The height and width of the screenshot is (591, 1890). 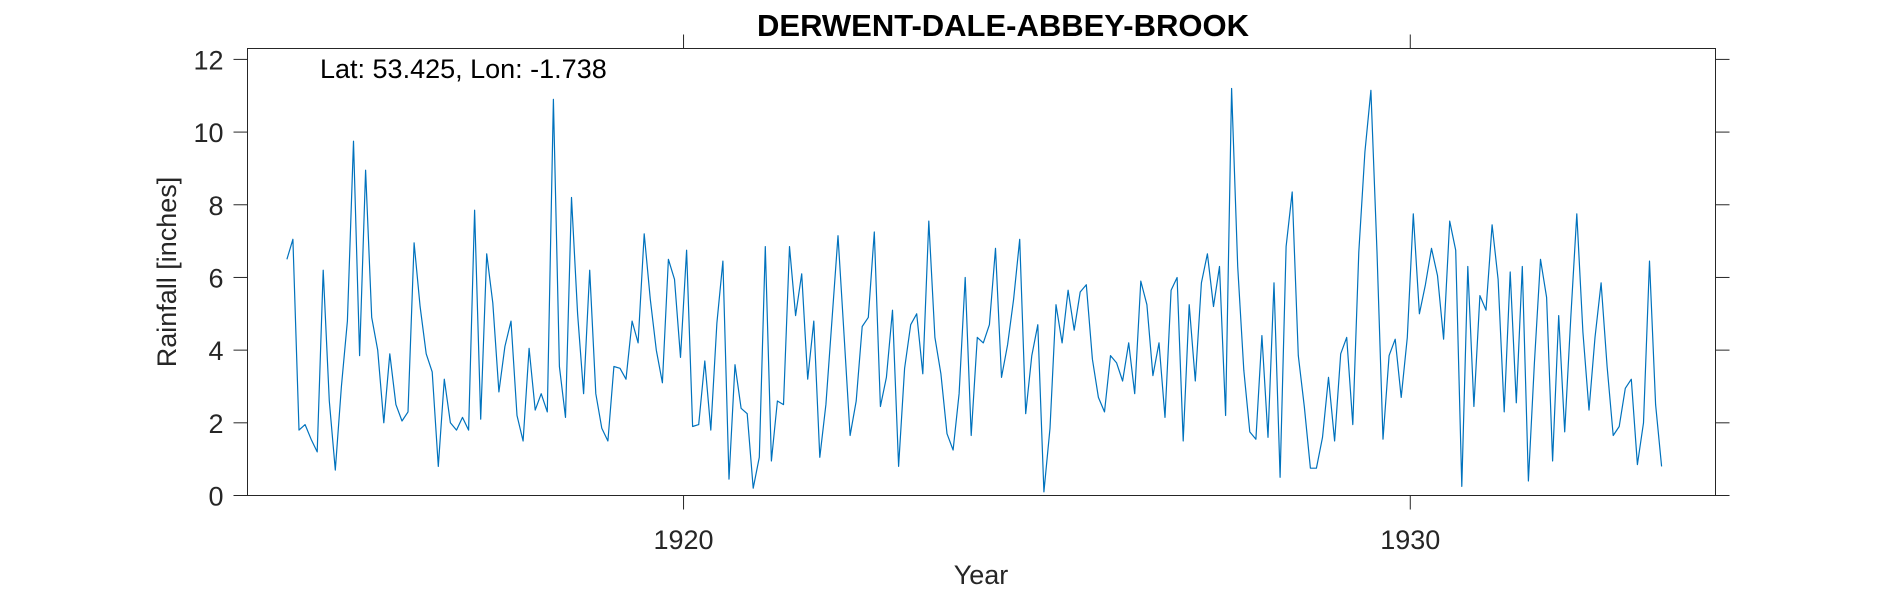 What do you see at coordinates (167, 272) in the screenshot?
I see `y-axis-label: Rainfall [inches]` at bounding box center [167, 272].